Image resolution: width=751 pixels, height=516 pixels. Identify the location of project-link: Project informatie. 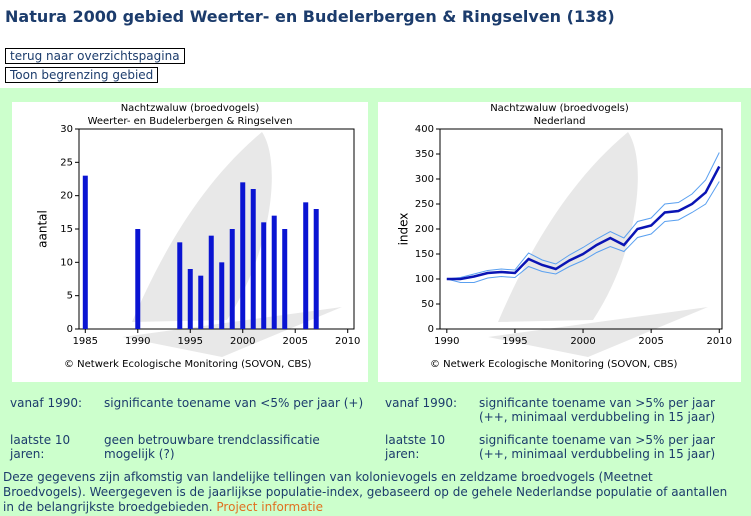
(269, 507).